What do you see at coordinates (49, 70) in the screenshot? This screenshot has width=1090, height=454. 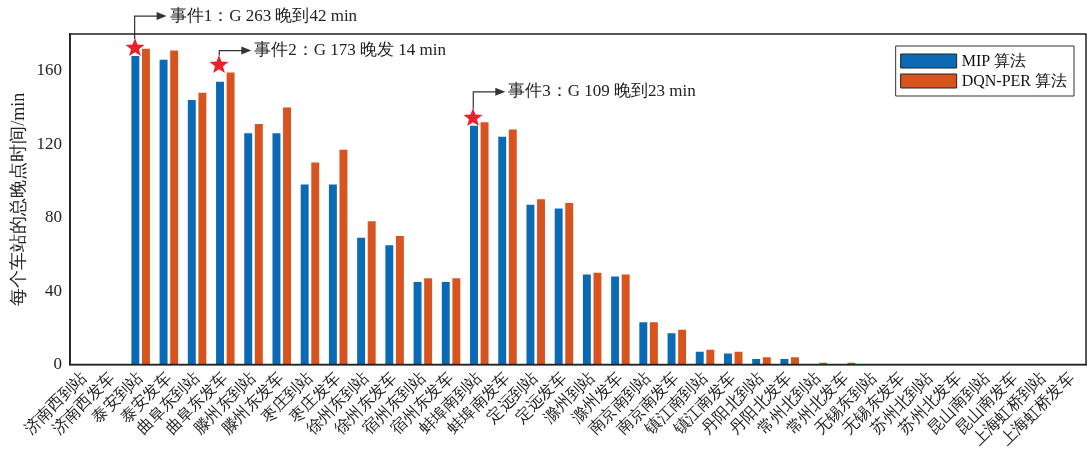 I see `y-tick-label: 160` at bounding box center [49, 70].